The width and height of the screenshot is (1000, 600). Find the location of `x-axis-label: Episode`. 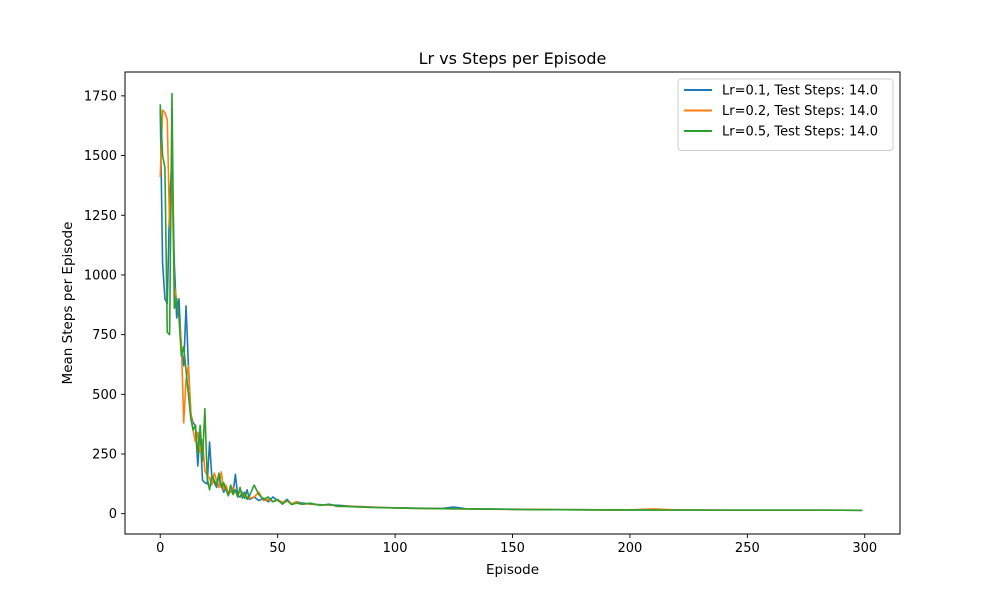

x-axis-label: Episode is located at coordinates (512, 570).